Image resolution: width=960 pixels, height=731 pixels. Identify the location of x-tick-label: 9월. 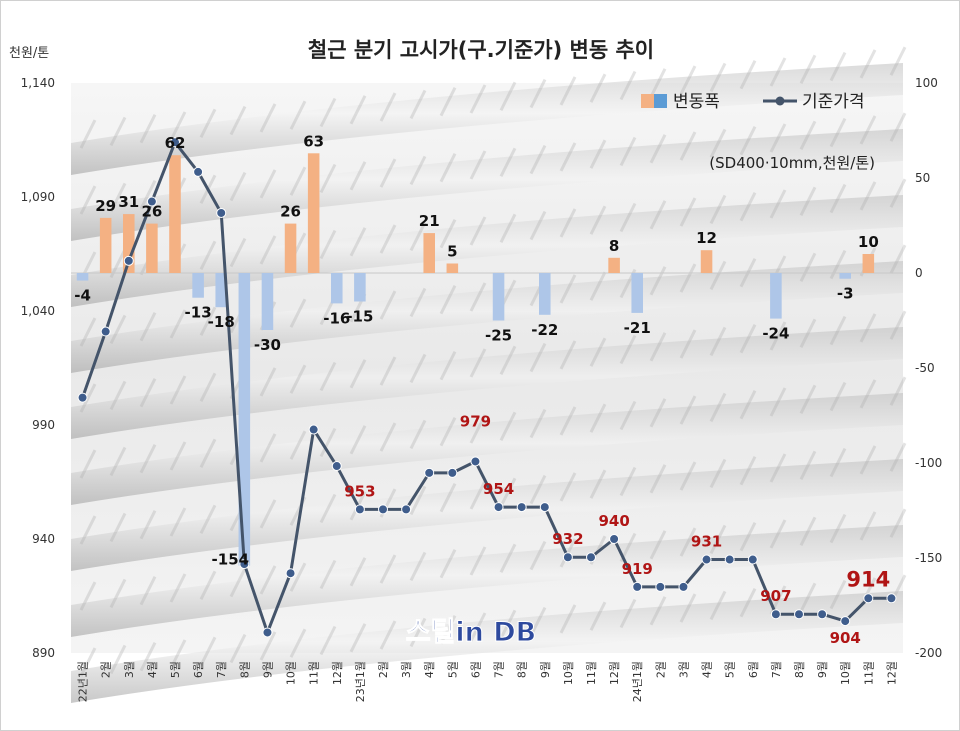
(822, 669).